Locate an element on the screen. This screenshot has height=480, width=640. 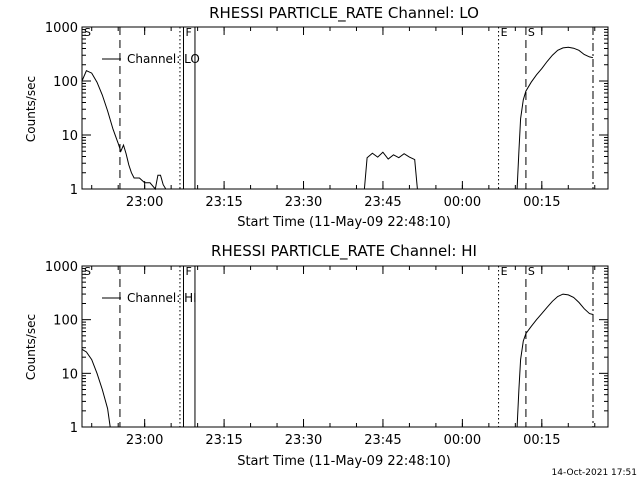
legend-label: Channel: HI is located at coordinates (162, 298).